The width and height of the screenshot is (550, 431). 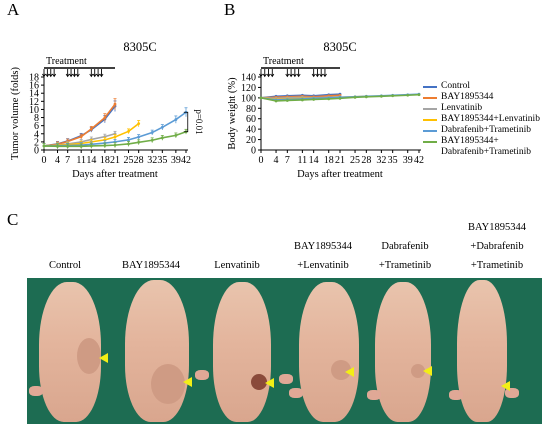 What do you see at coordinates (248, 78) in the screenshot?
I see `y-tick-label: 140` at bounding box center [248, 78].